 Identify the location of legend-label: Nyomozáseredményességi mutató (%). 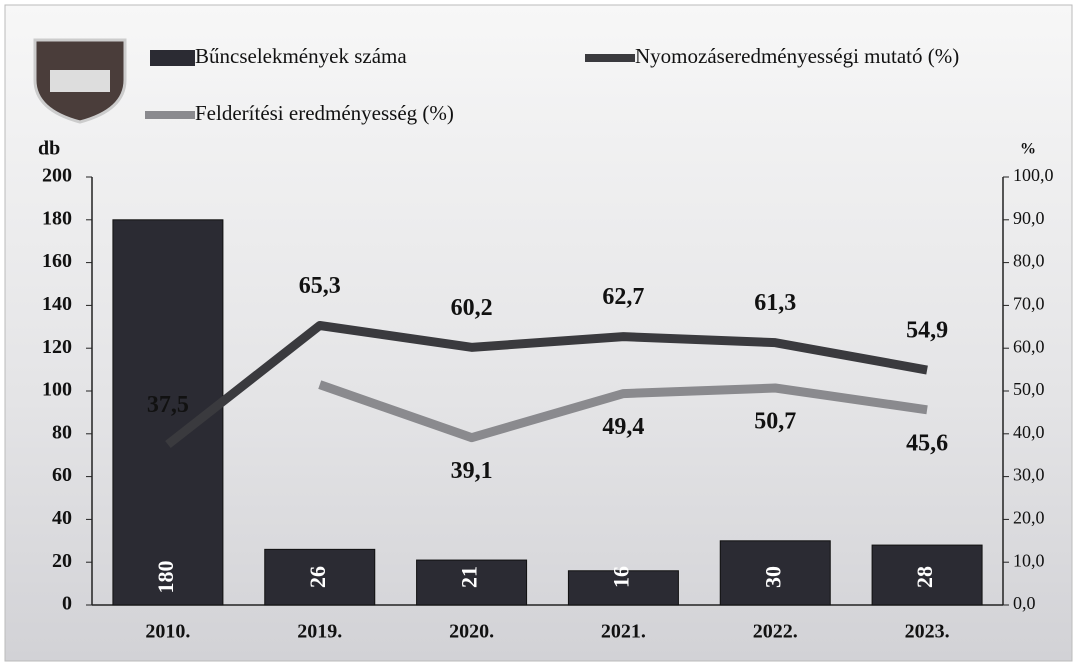
(797, 56).